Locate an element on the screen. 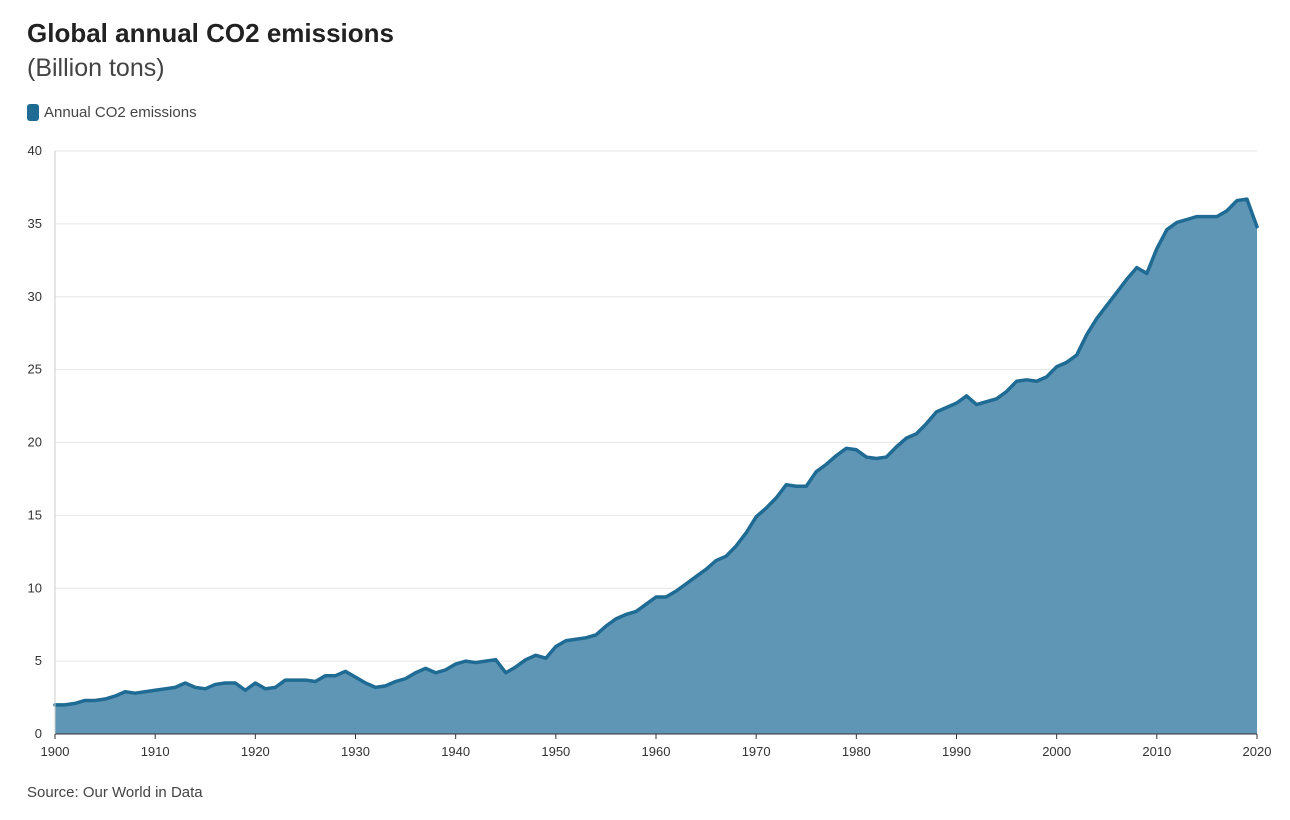  y-tick-label: 10 is located at coordinates (35, 587).